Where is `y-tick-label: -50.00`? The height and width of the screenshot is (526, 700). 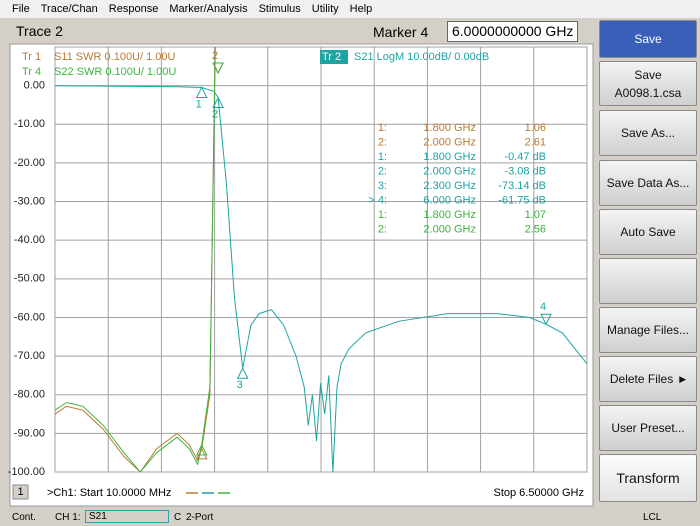 y-tick-label: -50.00 is located at coordinates (29, 279).